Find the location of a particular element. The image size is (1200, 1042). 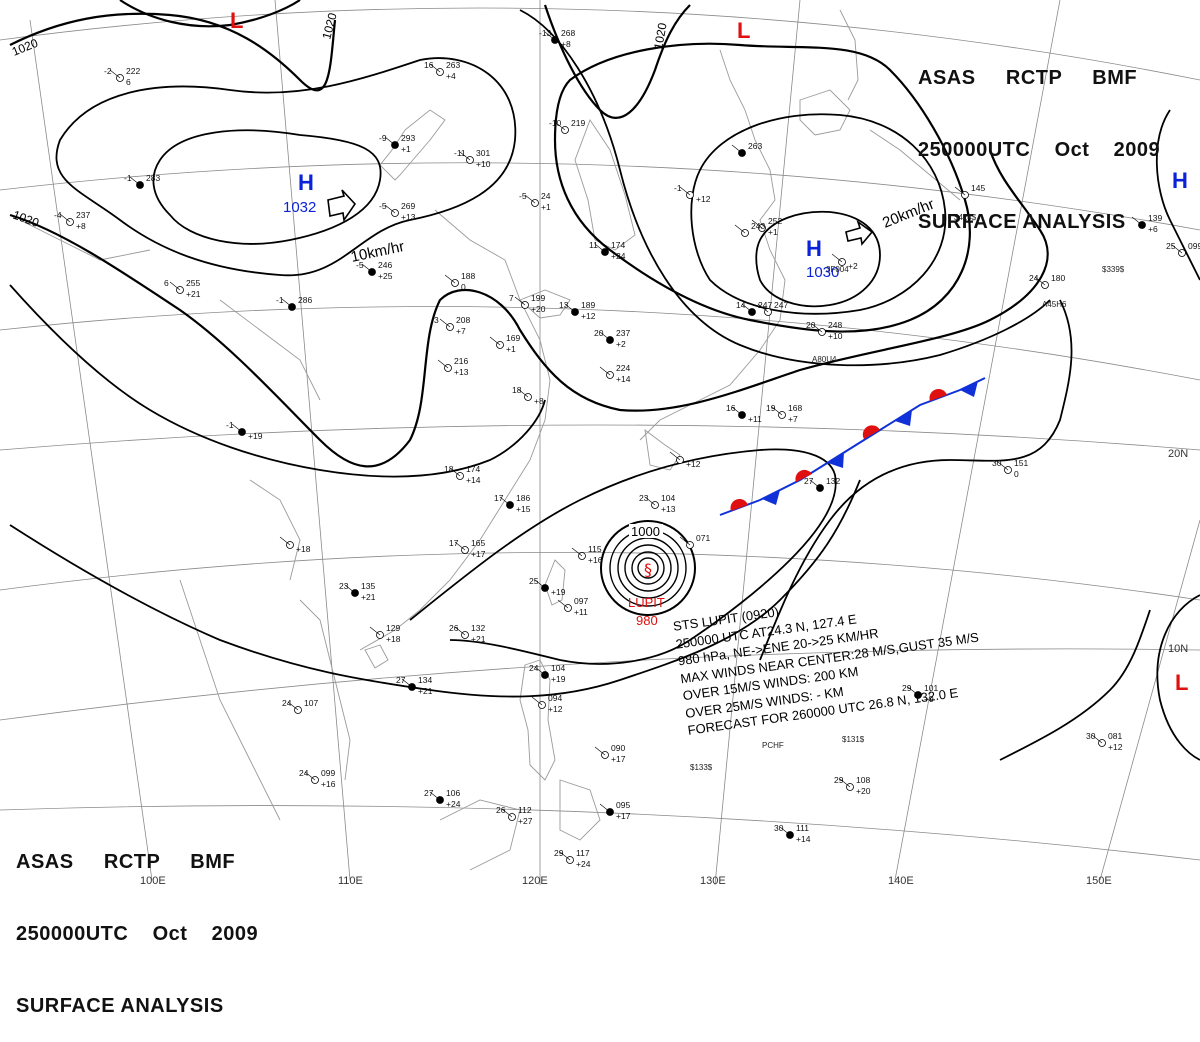

station-temperature: -4 is located at coordinates (58, 215).